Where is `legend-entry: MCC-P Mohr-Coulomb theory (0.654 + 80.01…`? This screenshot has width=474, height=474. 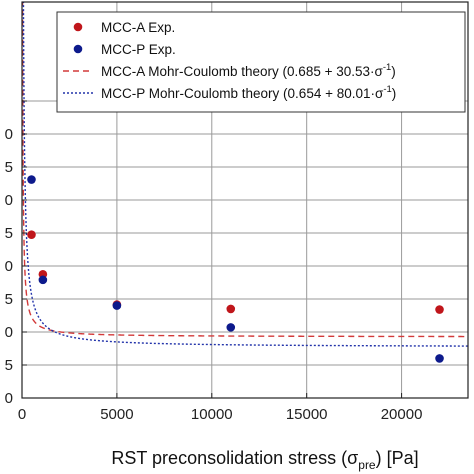 legend-entry: MCC-P Mohr-Coulomb theory (0.654 + 80.01… is located at coordinates (248, 92).